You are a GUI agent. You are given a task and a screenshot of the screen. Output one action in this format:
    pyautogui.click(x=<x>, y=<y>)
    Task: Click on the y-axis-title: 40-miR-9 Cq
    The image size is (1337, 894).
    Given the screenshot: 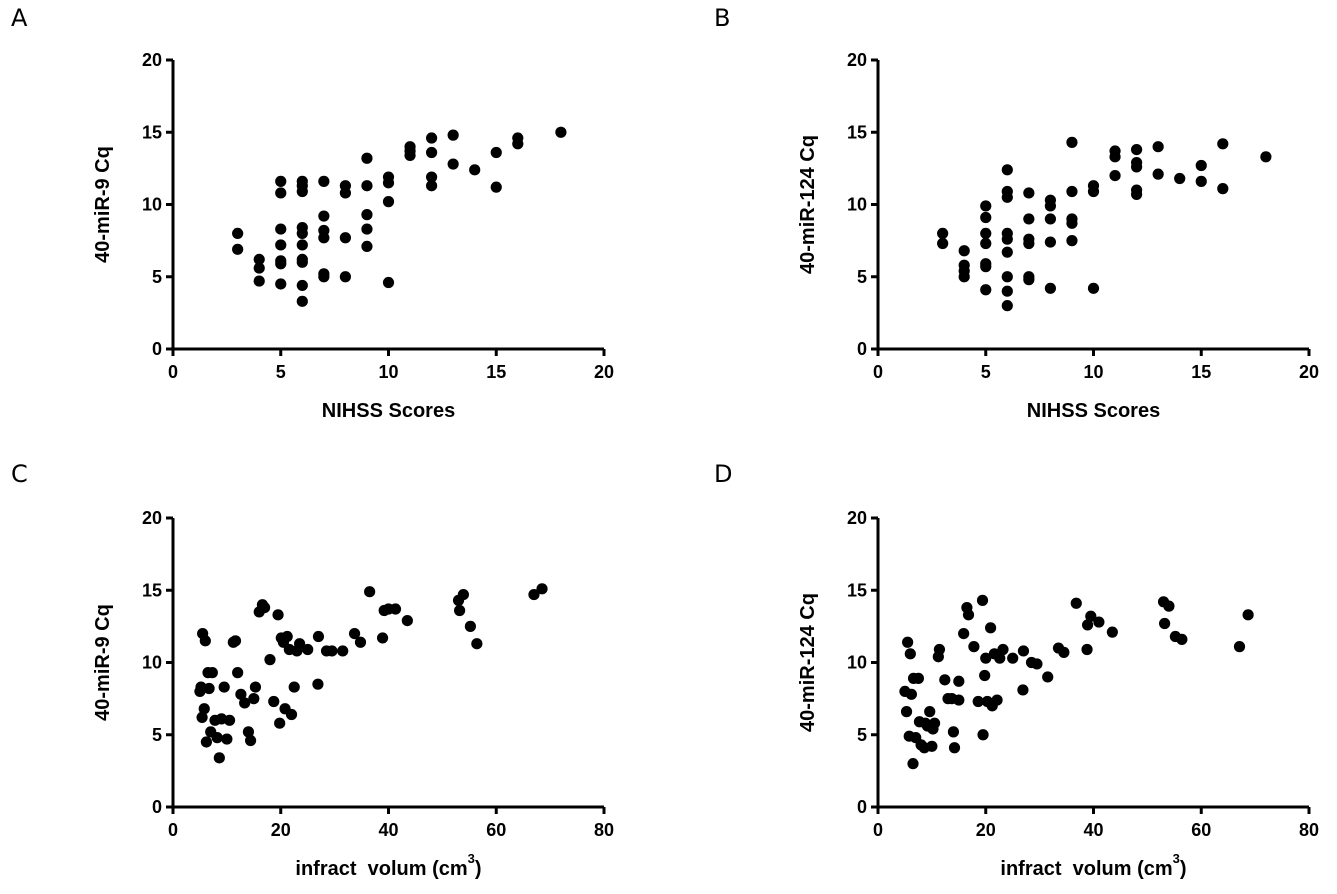 What is the action you would take?
    pyautogui.click(x=103, y=204)
    